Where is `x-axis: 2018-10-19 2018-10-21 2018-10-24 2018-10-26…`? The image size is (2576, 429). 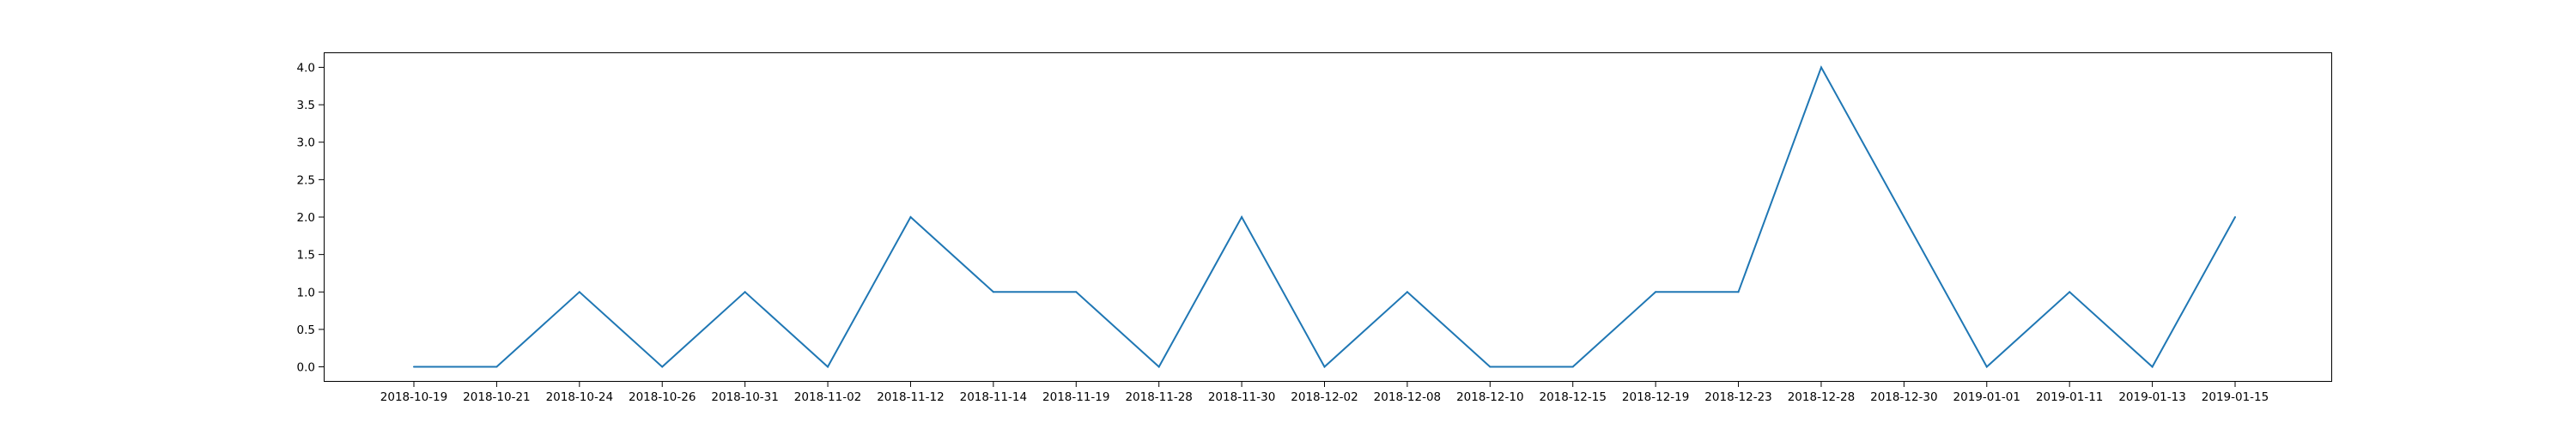
x-axis: 2018-10-19 2018-10-21 2018-10-24 2018-10-26… is located at coordinates (1324, 393).